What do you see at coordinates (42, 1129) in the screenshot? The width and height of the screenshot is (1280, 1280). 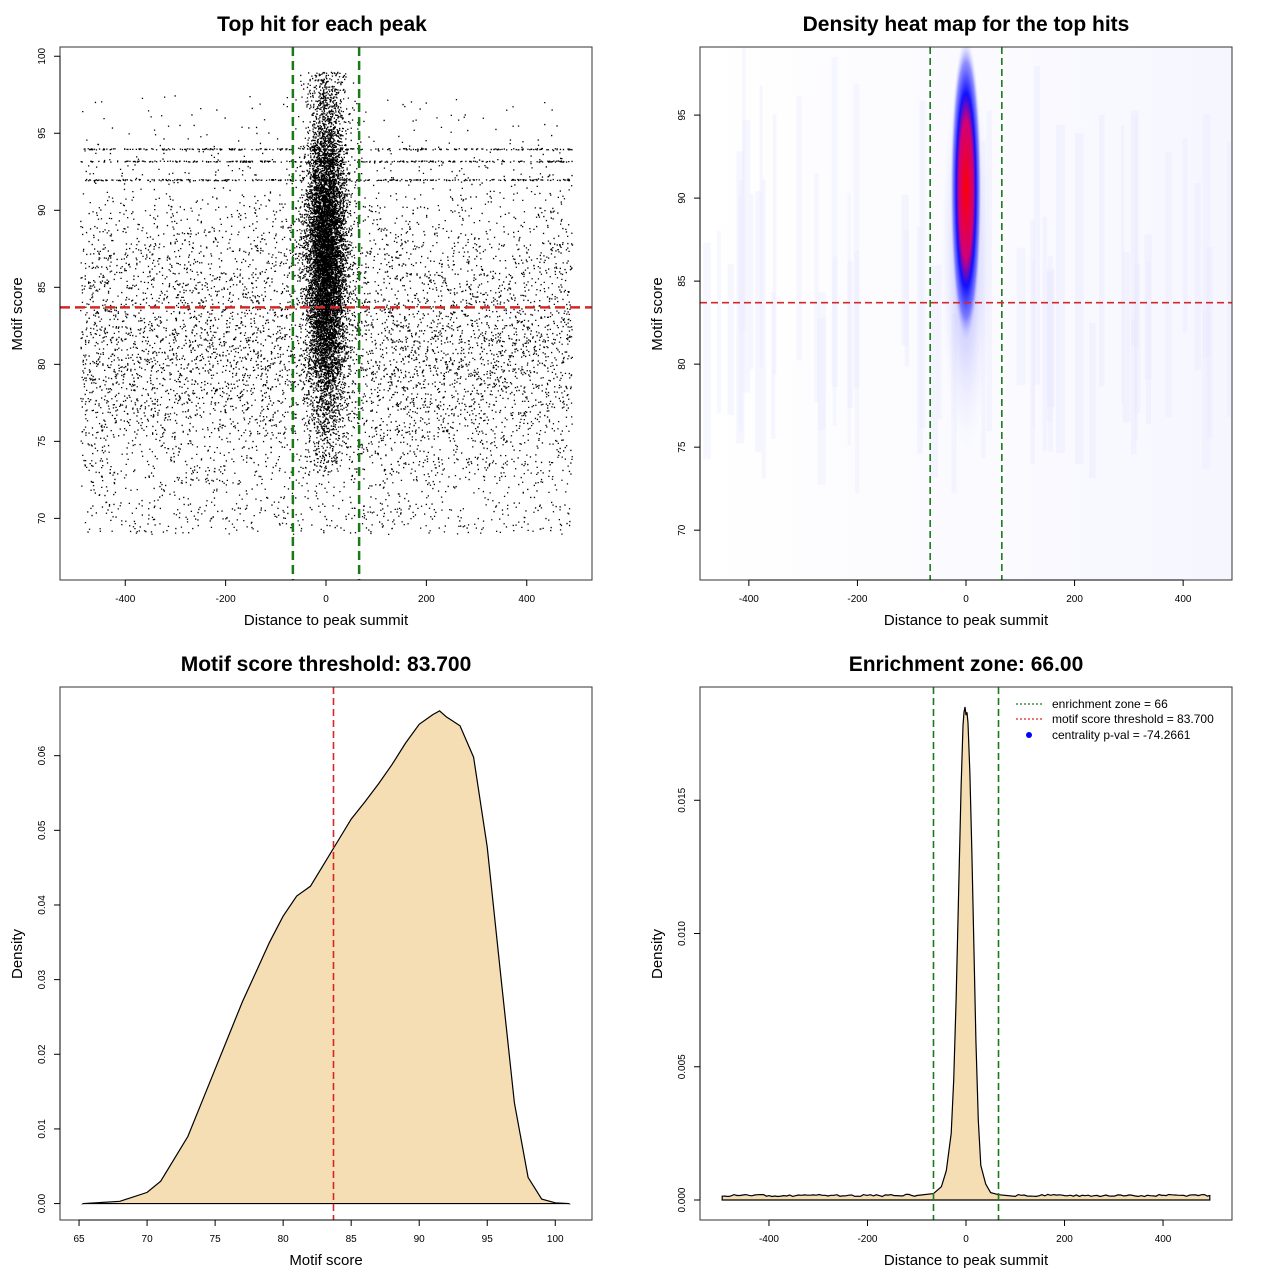 I see `y-tick-label: 0.01` at bounding box center [42, 1129].